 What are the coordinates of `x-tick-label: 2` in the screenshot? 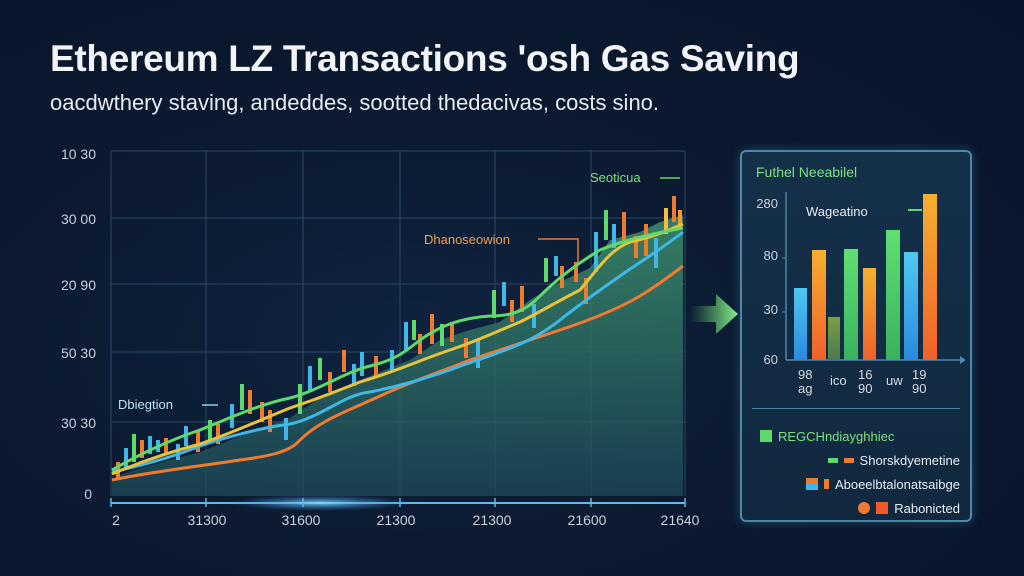 It's located at (116, 520).